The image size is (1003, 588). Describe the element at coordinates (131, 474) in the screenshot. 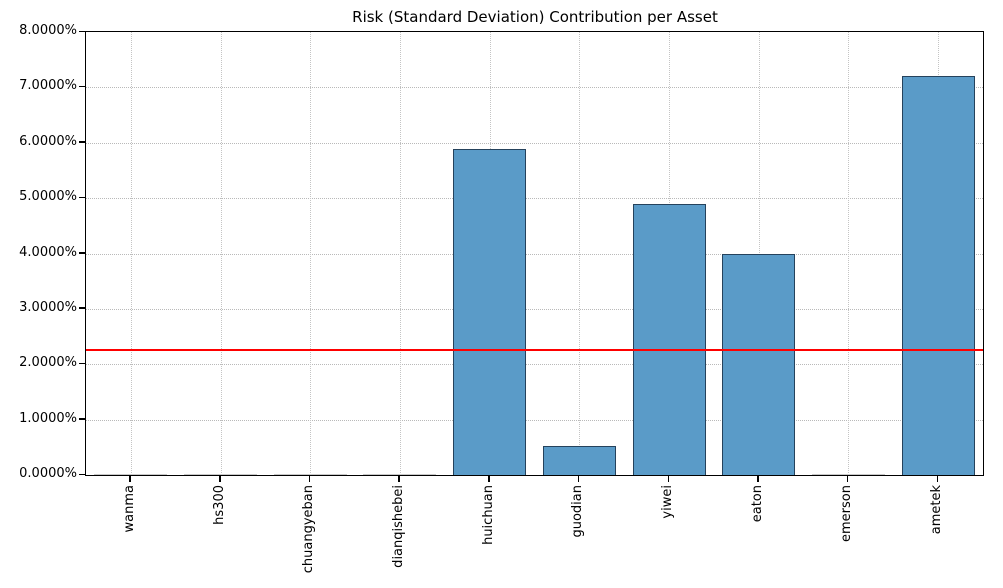

I see `bar-wanma` at that location.